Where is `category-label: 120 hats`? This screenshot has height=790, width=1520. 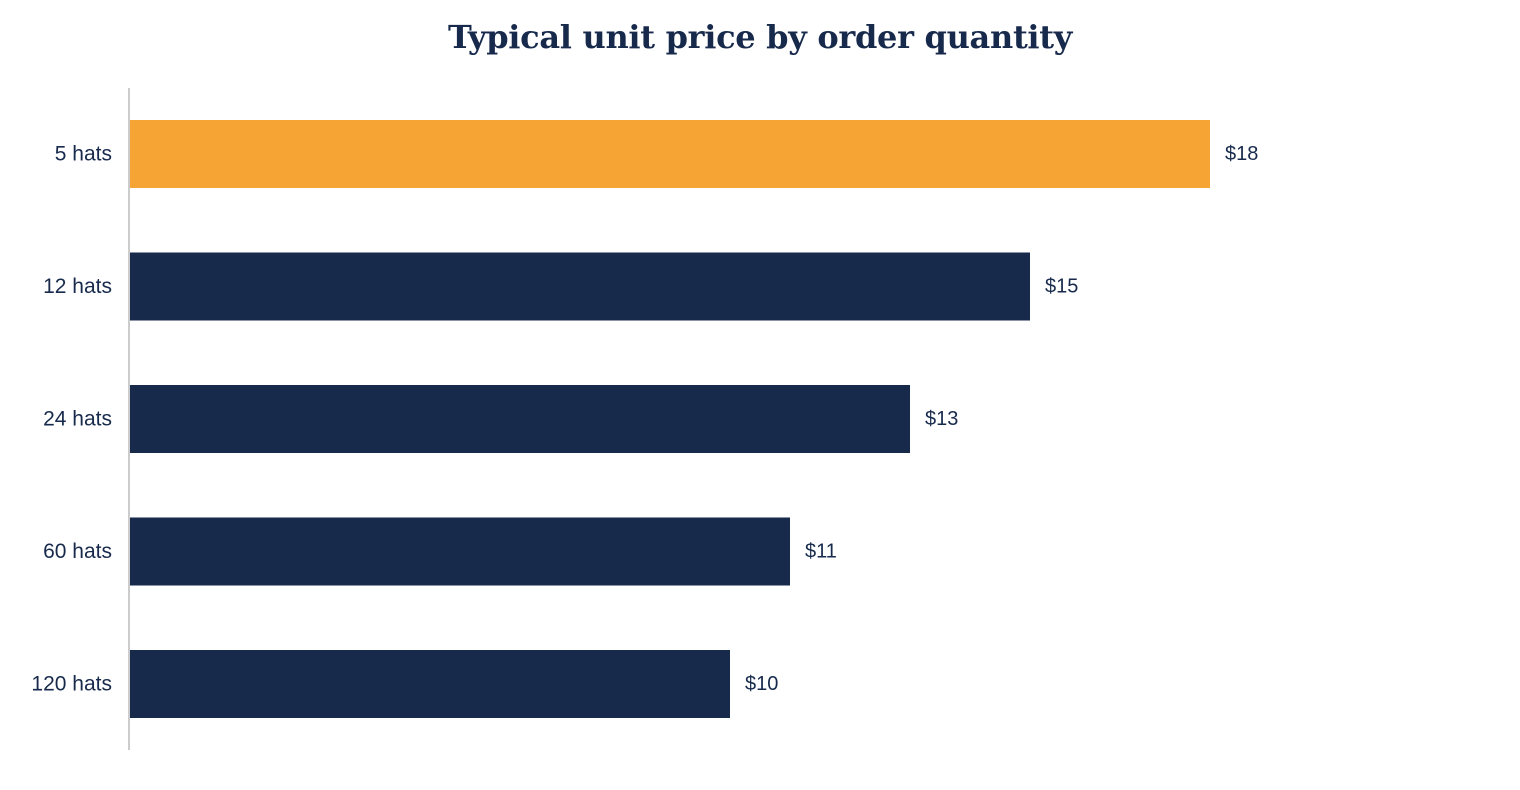
category-label: 120 hats is located at coordinates (71, 684).